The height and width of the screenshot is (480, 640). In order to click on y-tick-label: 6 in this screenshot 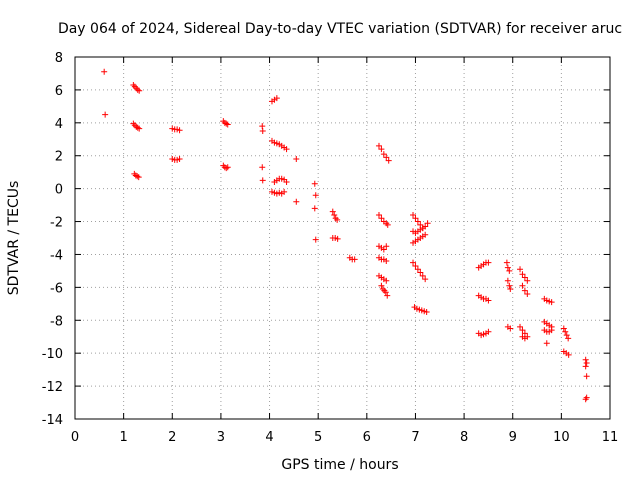, I will do `click(59, 91)`.